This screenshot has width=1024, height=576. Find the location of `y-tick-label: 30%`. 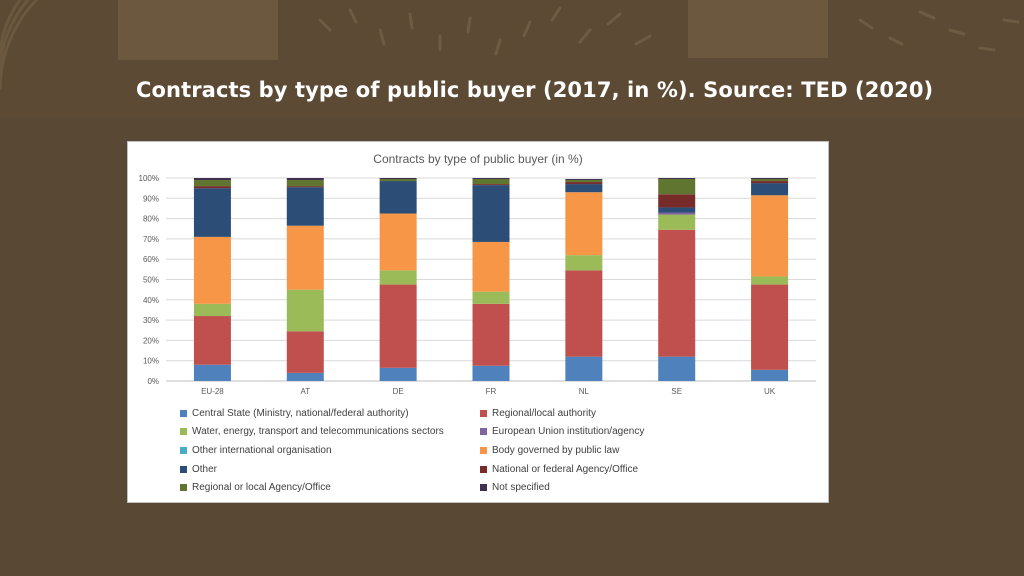

y-tick-label: 30% is located at coordinates (151, 320).